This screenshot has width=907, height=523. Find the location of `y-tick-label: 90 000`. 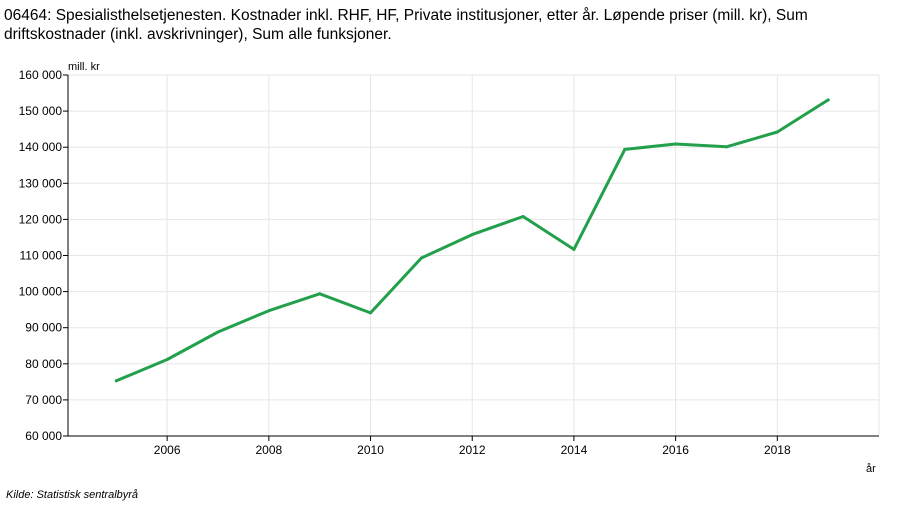

y-tick-label: 90 000 is located at coordinates (43, 328).